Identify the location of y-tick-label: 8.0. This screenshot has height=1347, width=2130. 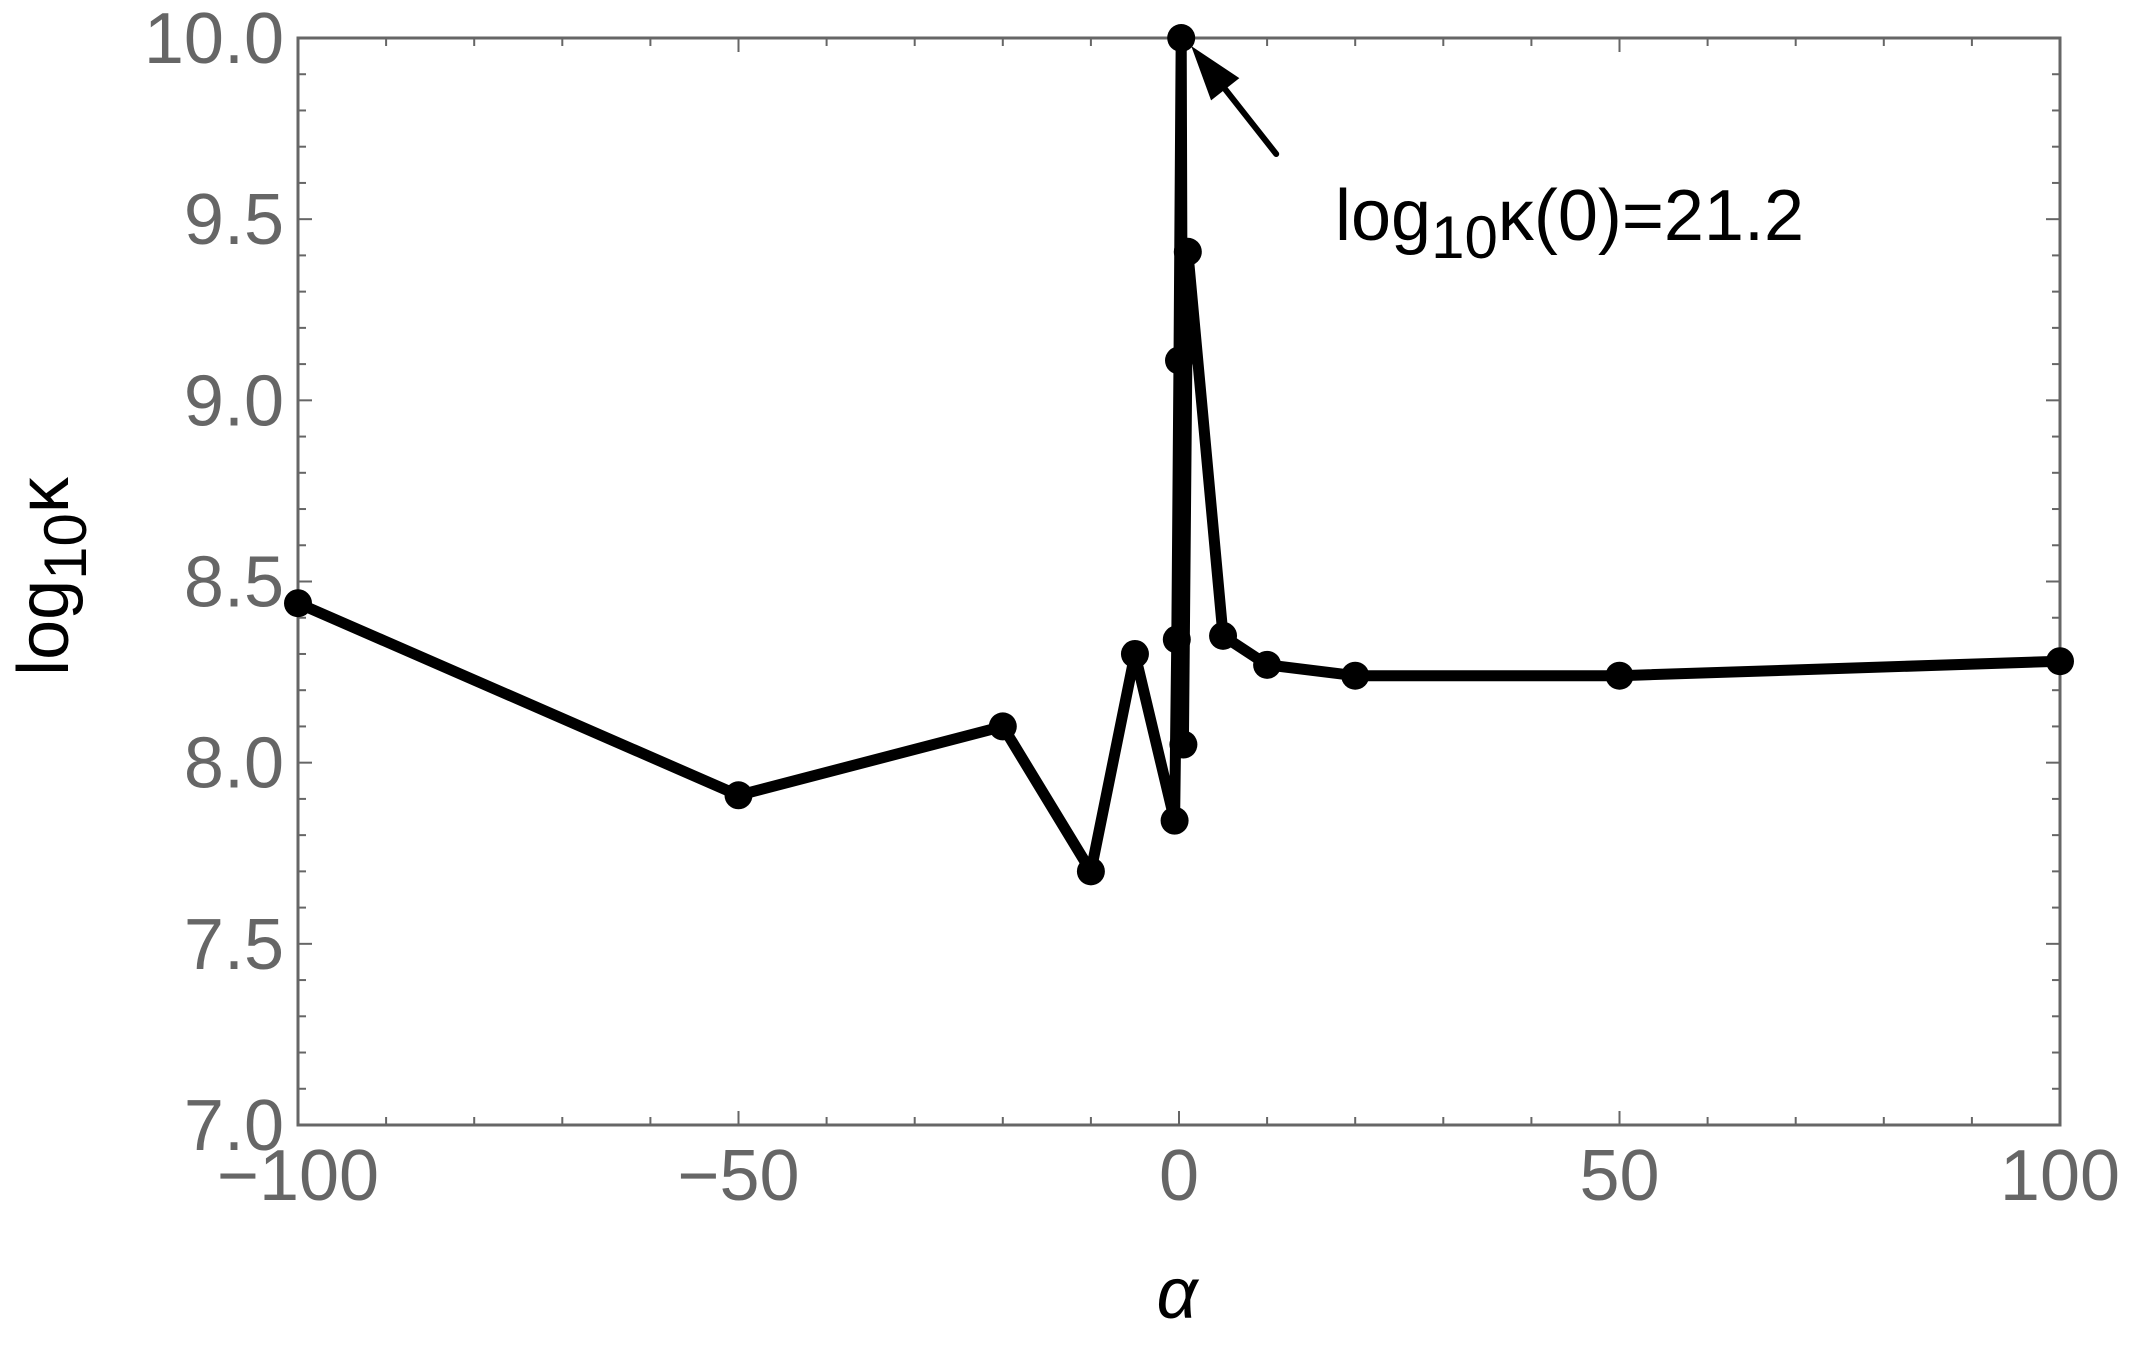
(234, 764).